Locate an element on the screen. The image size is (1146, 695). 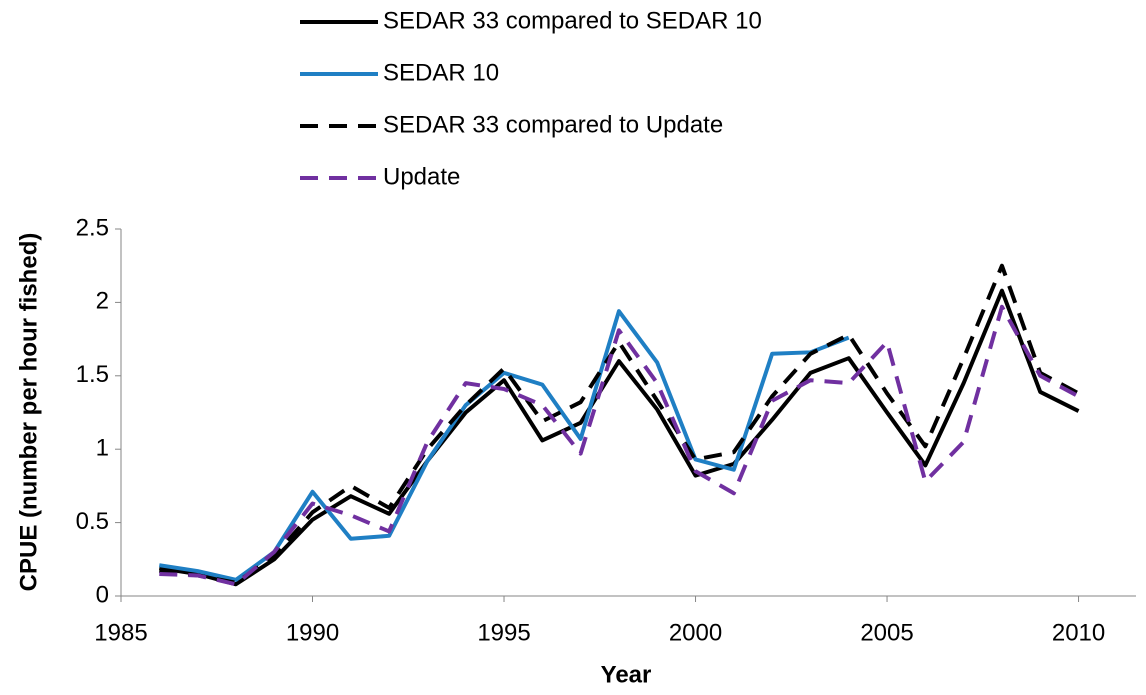
x-tick-label: 1990 is located at coordinates (312, 632).